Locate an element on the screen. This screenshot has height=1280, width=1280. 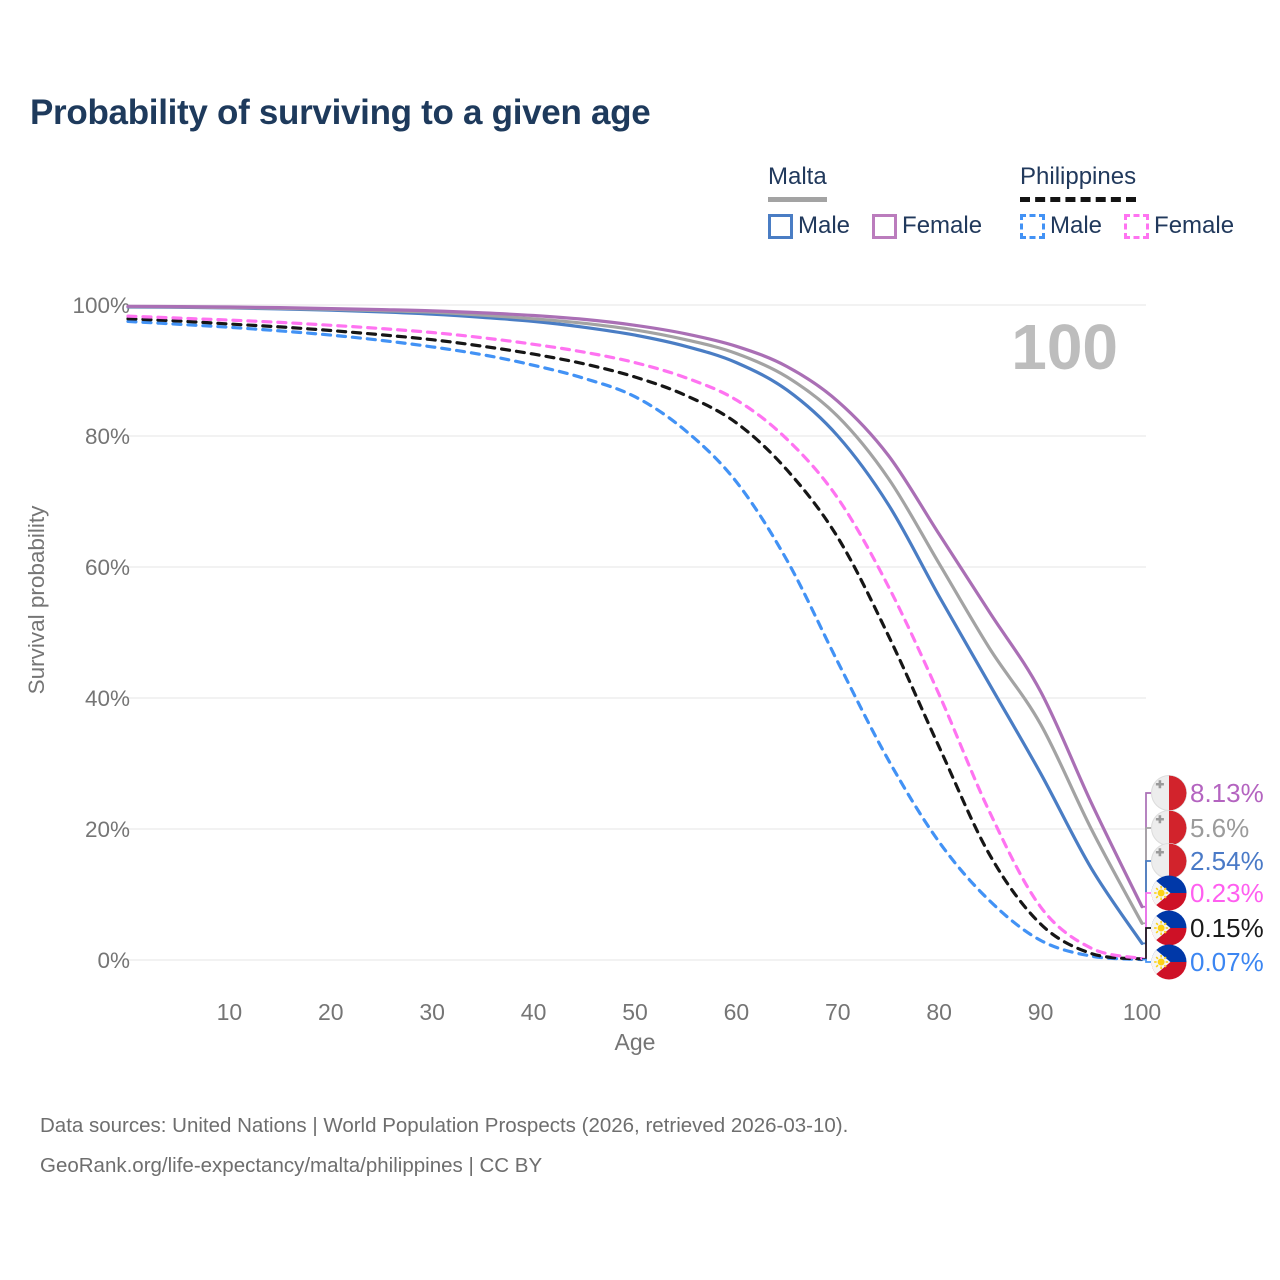
y-tick-label: 80% is located at coordinates (107, 436).